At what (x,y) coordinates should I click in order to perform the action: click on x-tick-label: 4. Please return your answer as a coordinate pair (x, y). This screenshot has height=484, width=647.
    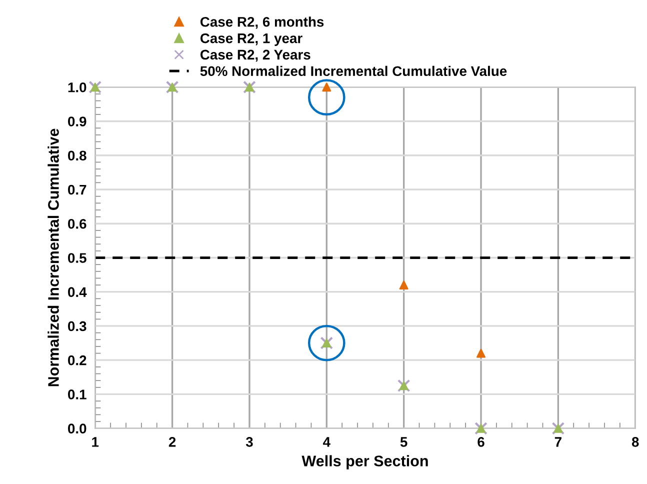
    Looking at the image, I should click on (326, 442).